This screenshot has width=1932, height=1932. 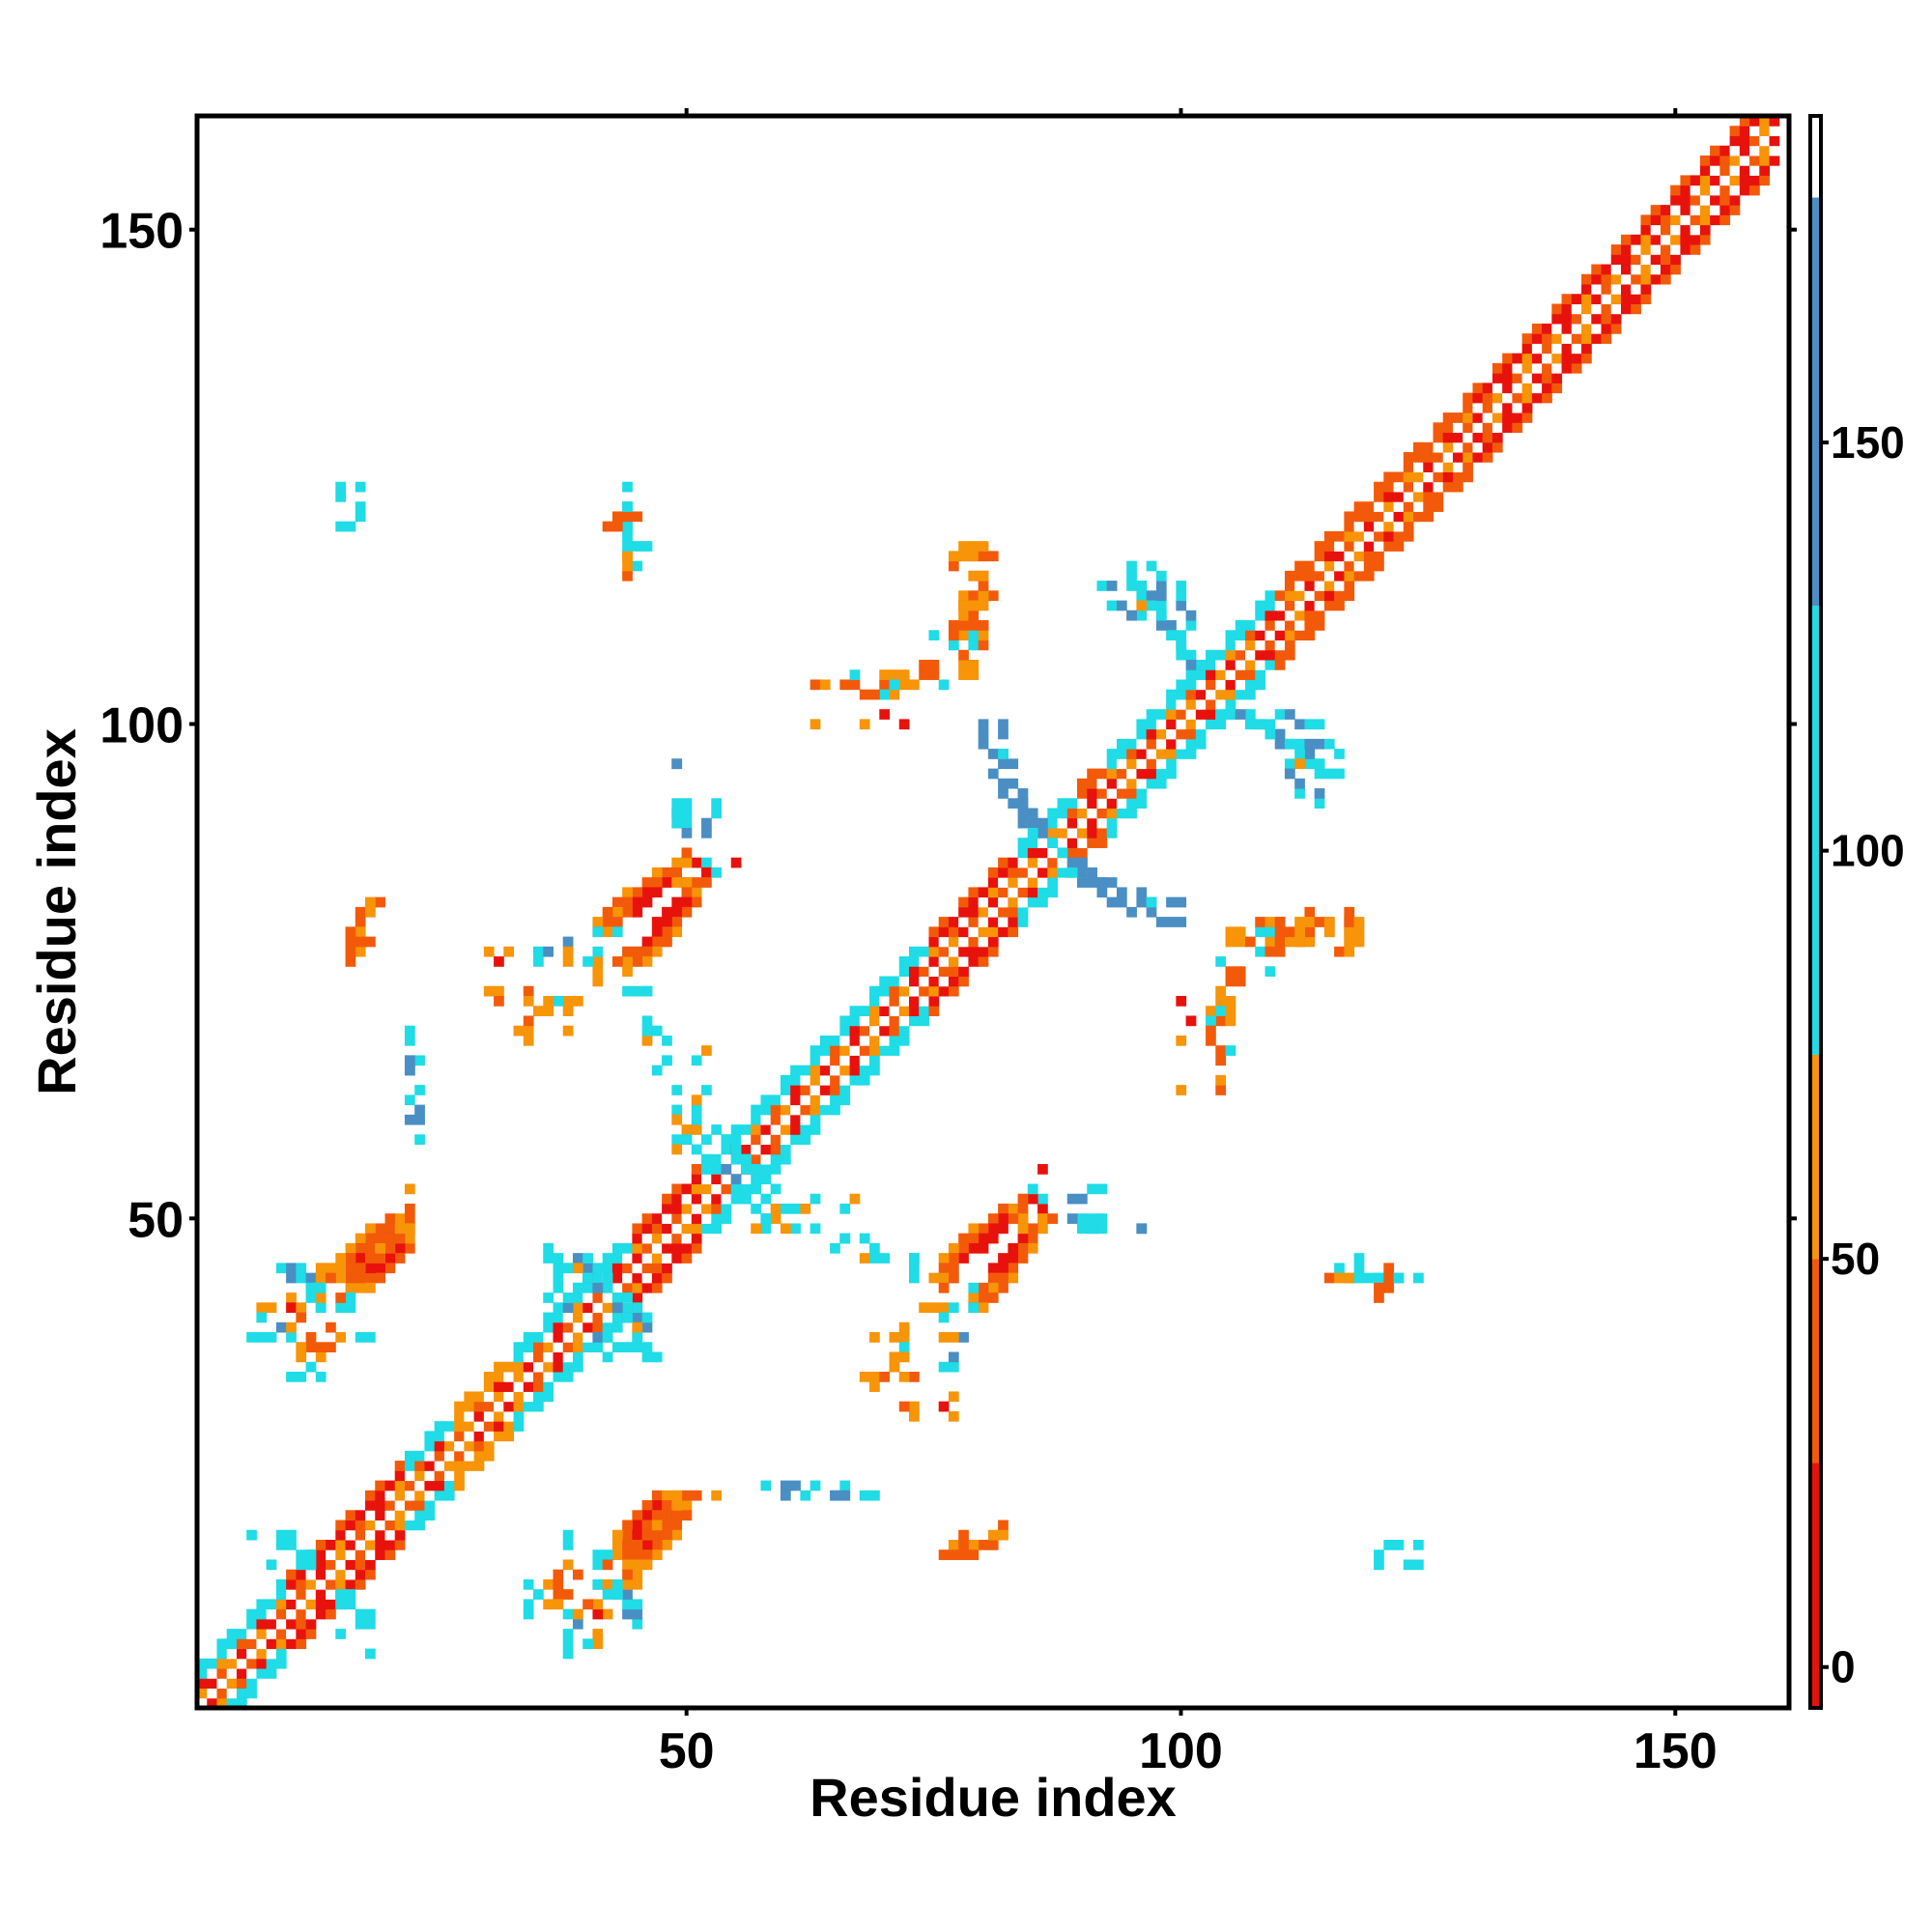 I want to click on y-tick-label: 100, so click(x=141, y=726).